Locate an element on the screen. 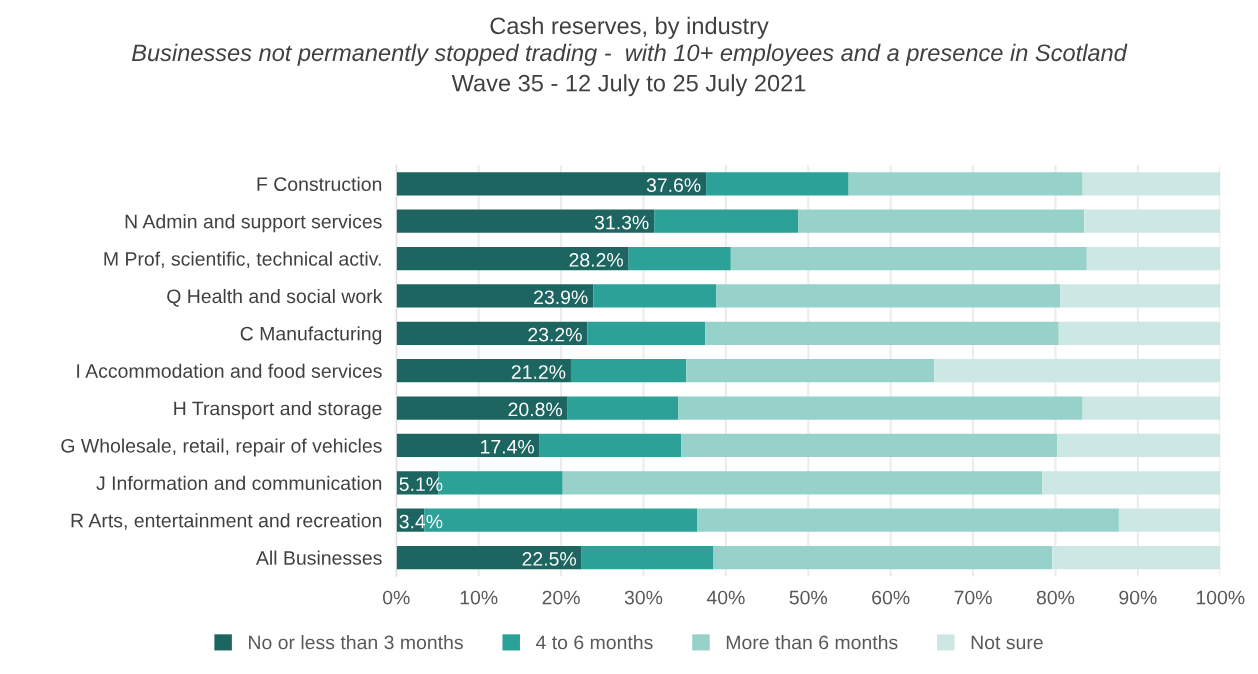 Image resolution: width=1258 pixels, height=674 pixels. chart-title: Cash reserves, by industry is located at coordinates (629, 27).